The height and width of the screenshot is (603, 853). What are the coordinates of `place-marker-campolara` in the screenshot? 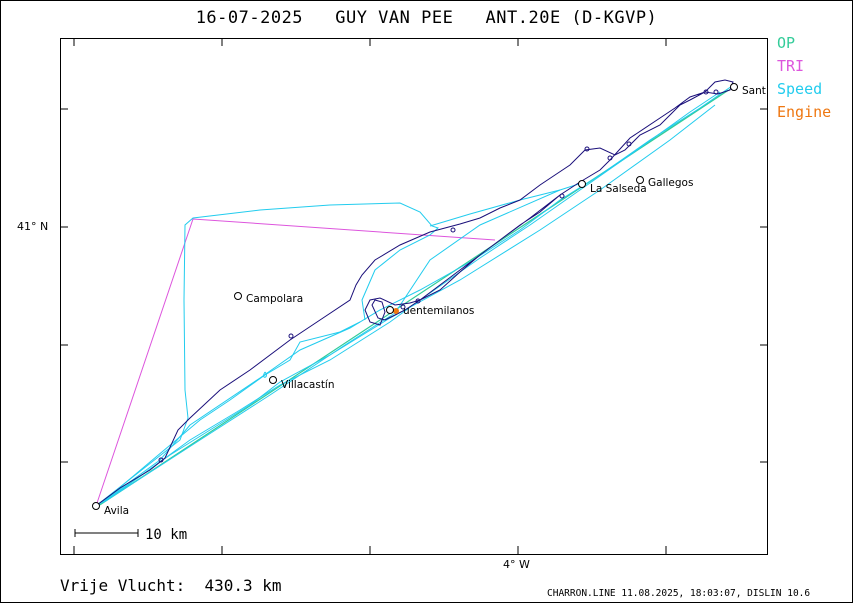 It's located at (238, 296).